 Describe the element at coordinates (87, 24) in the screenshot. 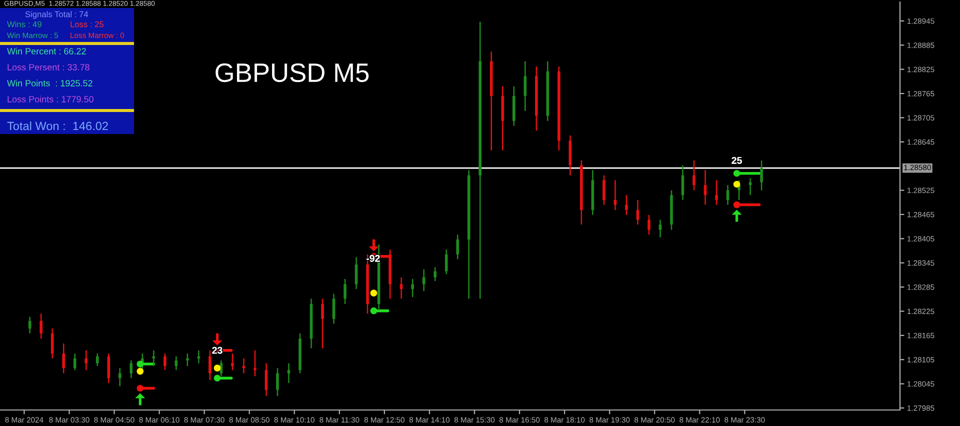

I see `annotation: Loss : 25` at that location.